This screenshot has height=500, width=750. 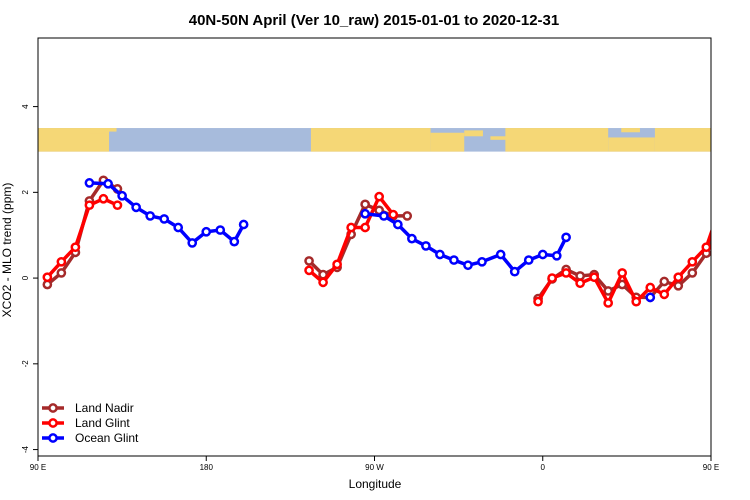 What do you see at coordinates (102, 423) in the screenshot?
I see `legend-label: Land Glint` at bounding box center [102, 423].